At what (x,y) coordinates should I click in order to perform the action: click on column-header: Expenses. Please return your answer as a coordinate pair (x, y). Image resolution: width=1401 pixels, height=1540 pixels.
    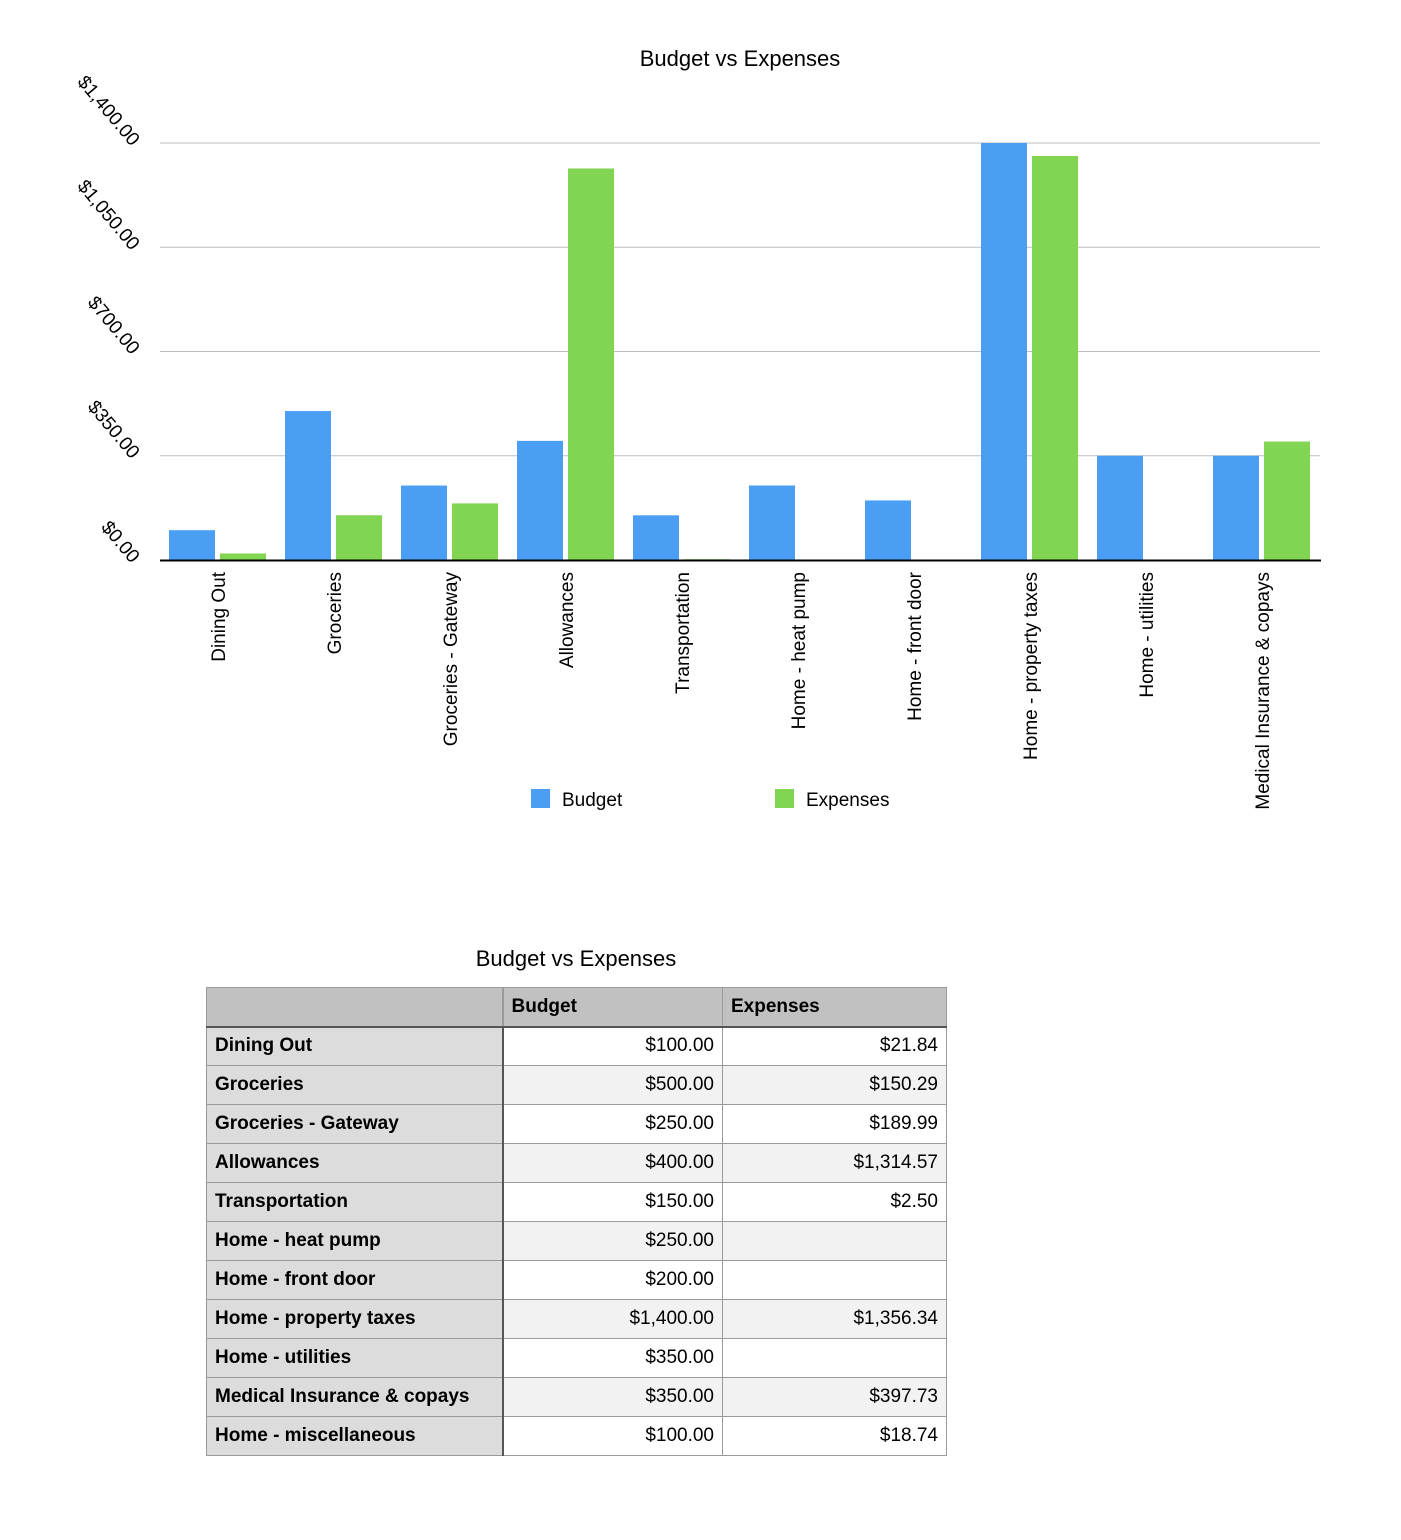
    Looking at the image, I should click on (834, 1007).